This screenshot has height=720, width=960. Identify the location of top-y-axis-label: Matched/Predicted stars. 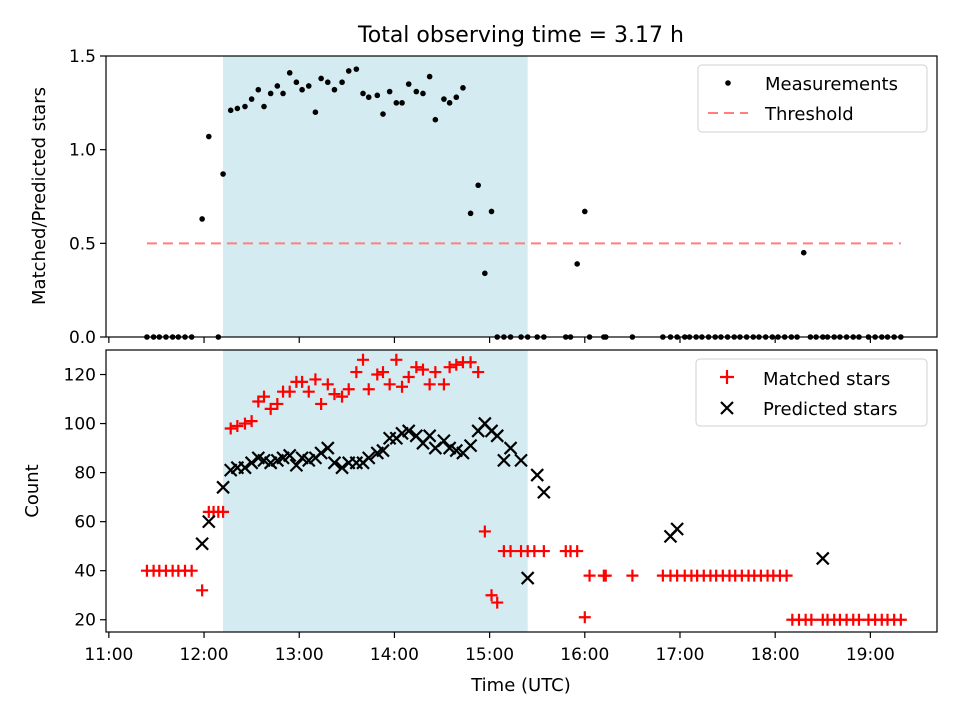
(39, 196).